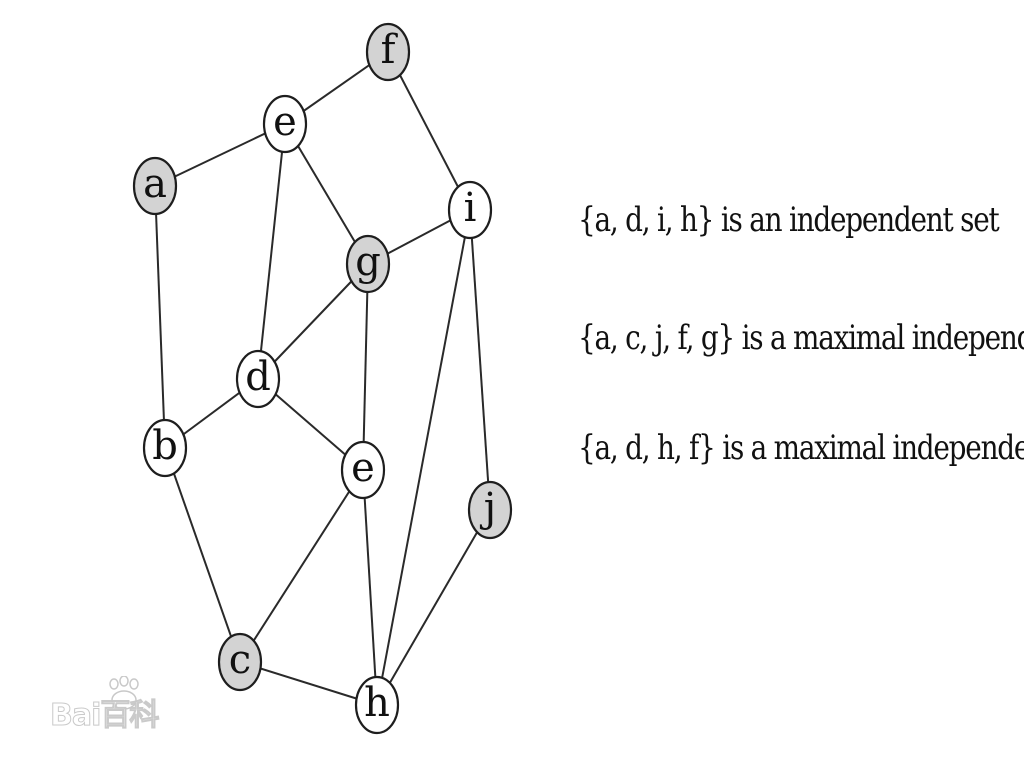 The height and width of the screenshot is (768, 1024). Describe the element at coordinates (433, 607) in the screenshot. I see `edge-h-j` at that location.